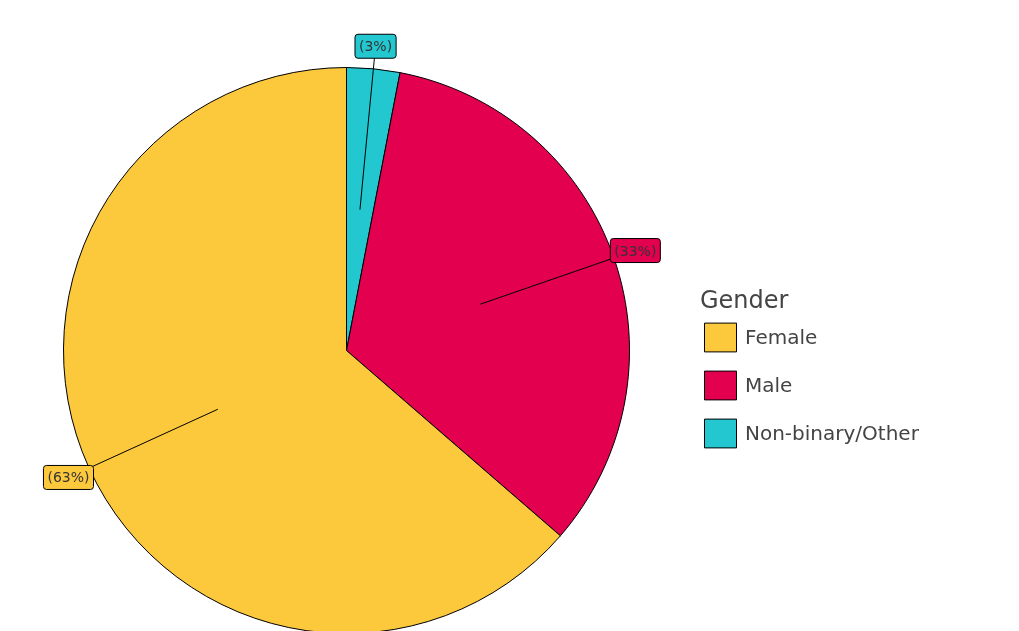 This screenshot has width=1019, height=631. Describe the element at coordinates (68, 477) in the screenshot. I see `data-label: (63%)` at that location.